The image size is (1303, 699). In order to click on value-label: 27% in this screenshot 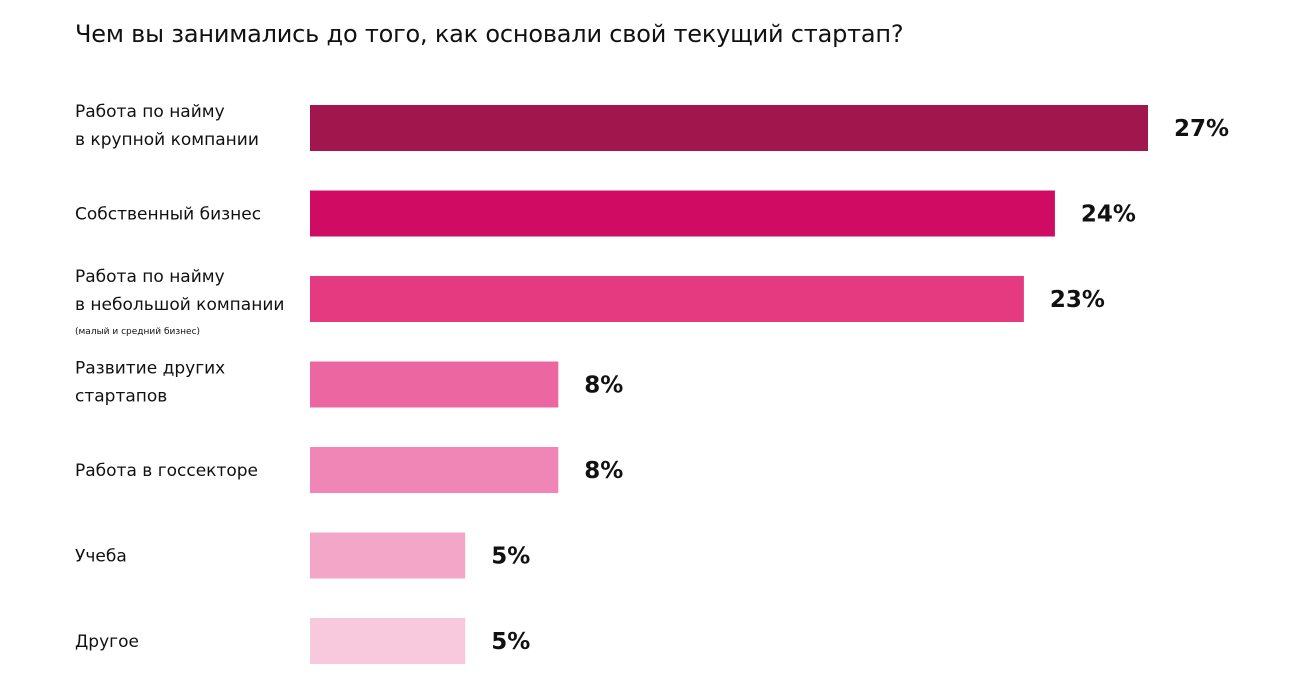, I will do `click(1201, 129)`.